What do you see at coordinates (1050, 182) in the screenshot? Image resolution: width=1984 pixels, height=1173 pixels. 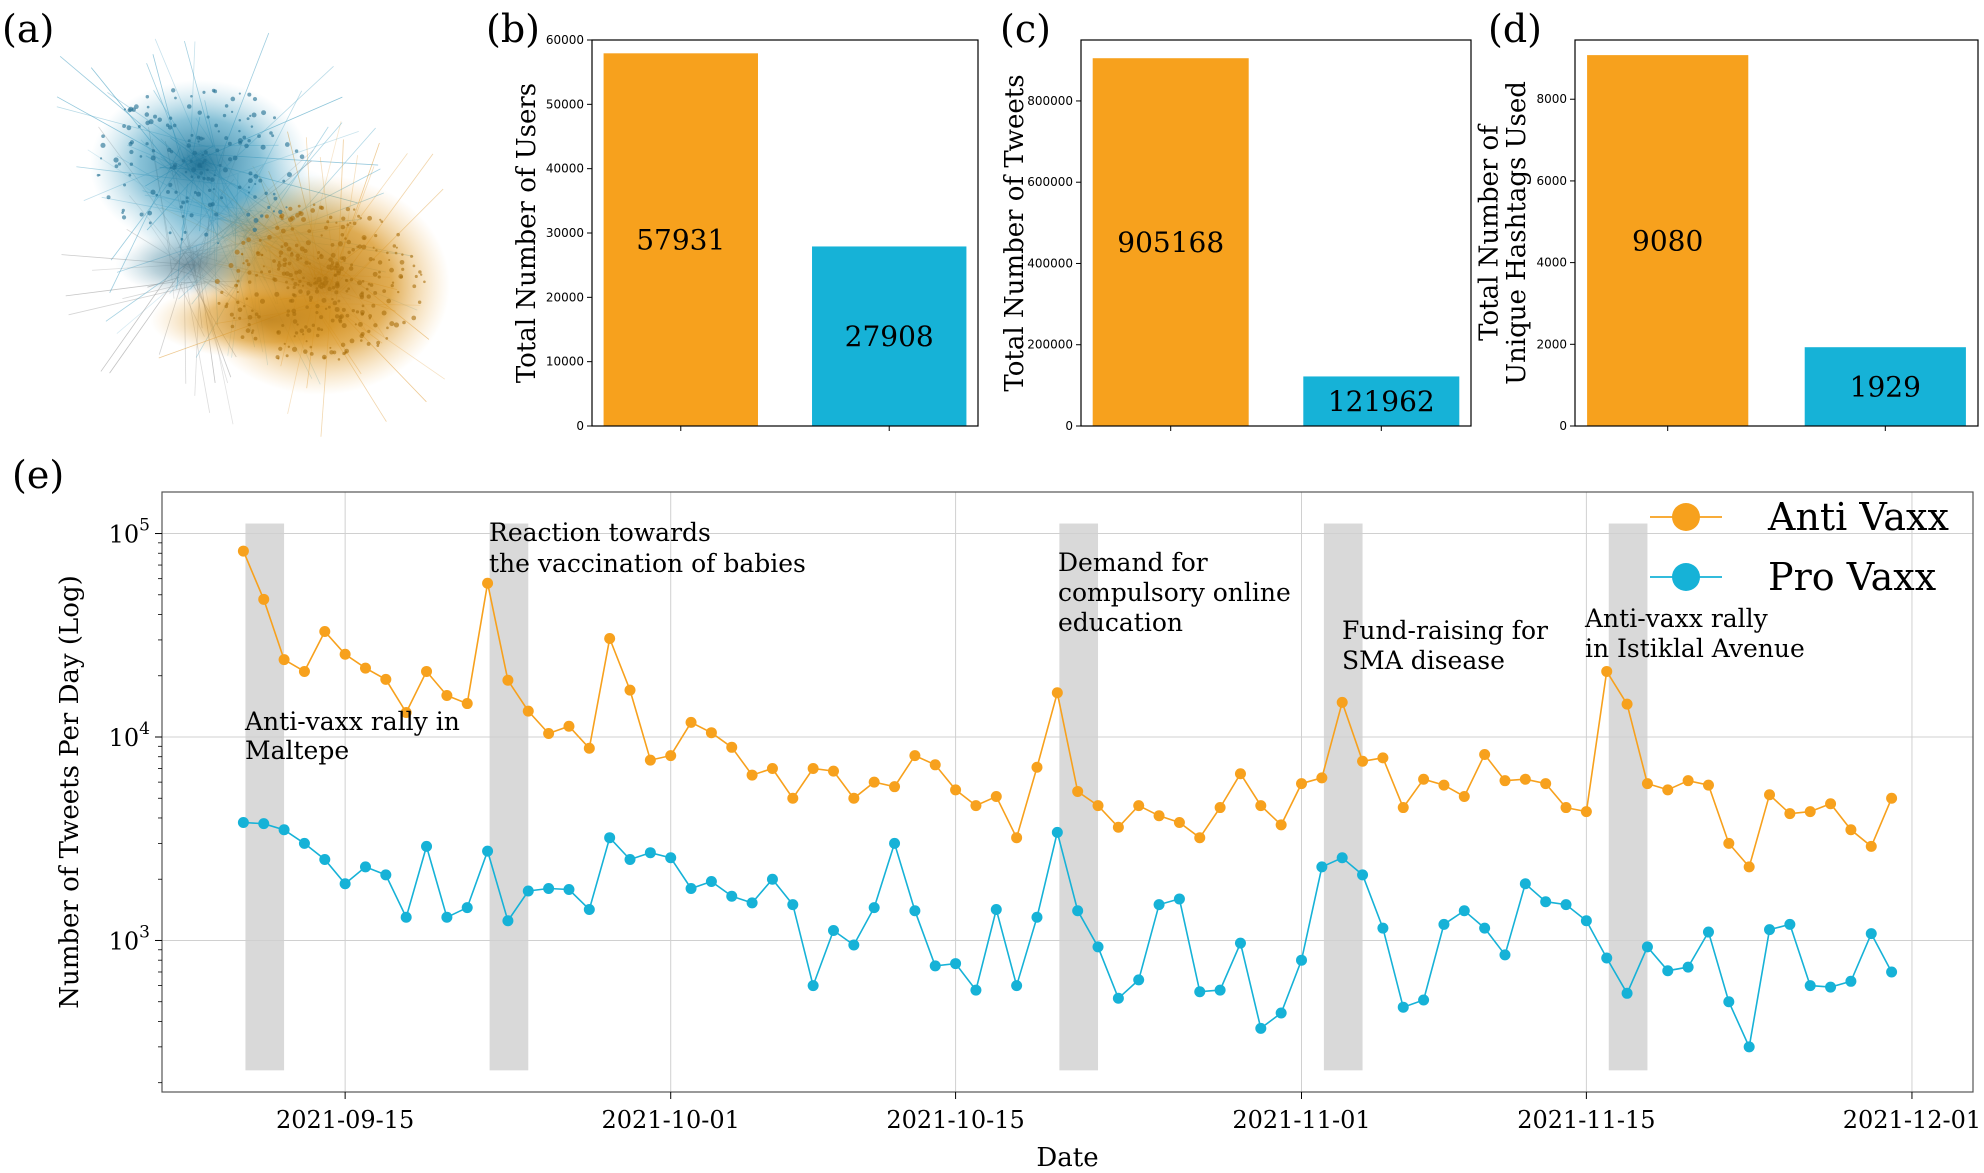 I see `y-tick-label: 600000` at bounding box center [1050, 182].